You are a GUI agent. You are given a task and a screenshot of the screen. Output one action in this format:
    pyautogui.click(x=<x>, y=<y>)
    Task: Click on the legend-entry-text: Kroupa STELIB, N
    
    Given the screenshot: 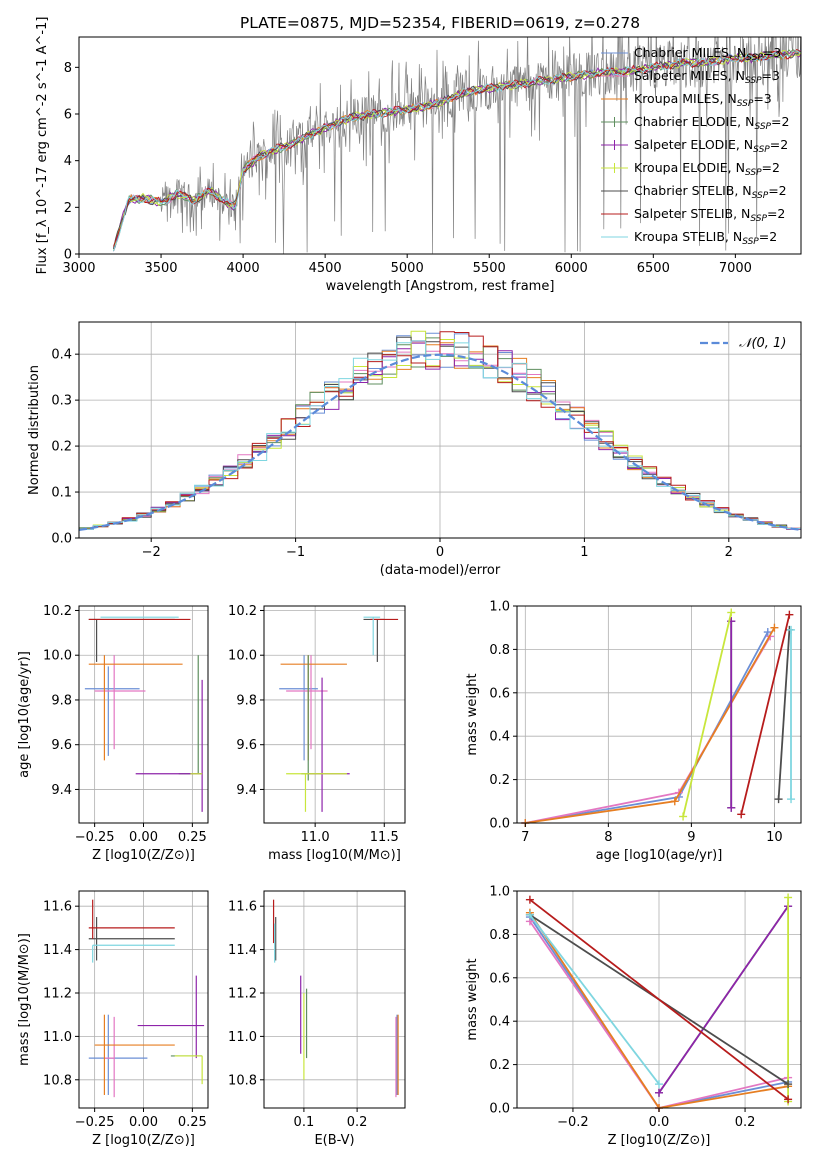 What is the action you would take?
    pyautogui.click(x=688, y=236)
    